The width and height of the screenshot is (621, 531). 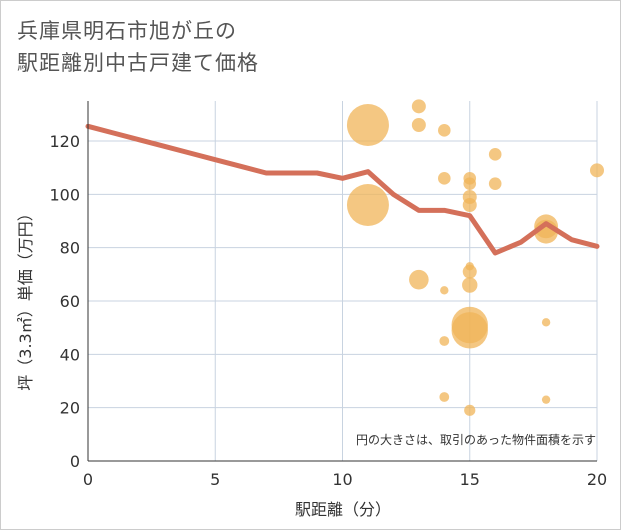 What do you see at coordinates (70, 408) in the screenshot?
I see `y-tick-label: 20` at bounding box center [70, 408].